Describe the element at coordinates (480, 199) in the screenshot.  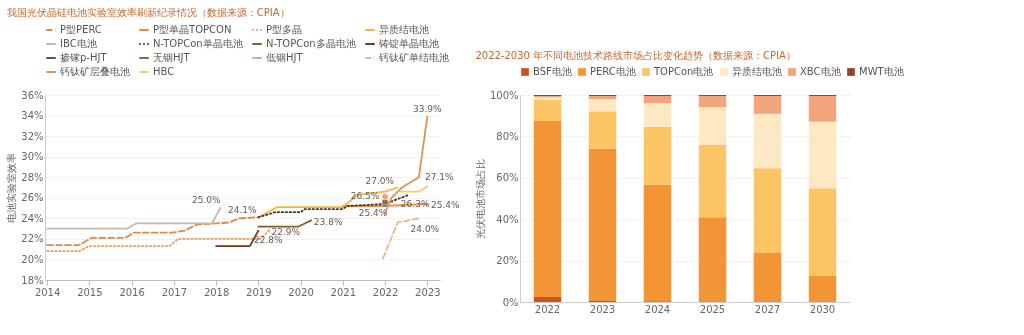
I see `y-axis-title: 光伏电池市场占比` at that location.